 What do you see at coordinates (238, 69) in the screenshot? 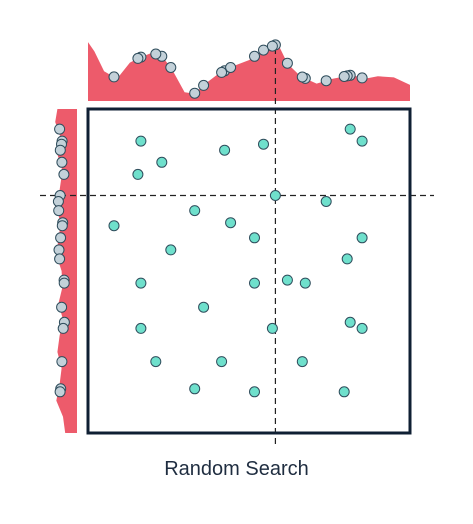
I see `top-projection-points` at bounding box center [238, 69].